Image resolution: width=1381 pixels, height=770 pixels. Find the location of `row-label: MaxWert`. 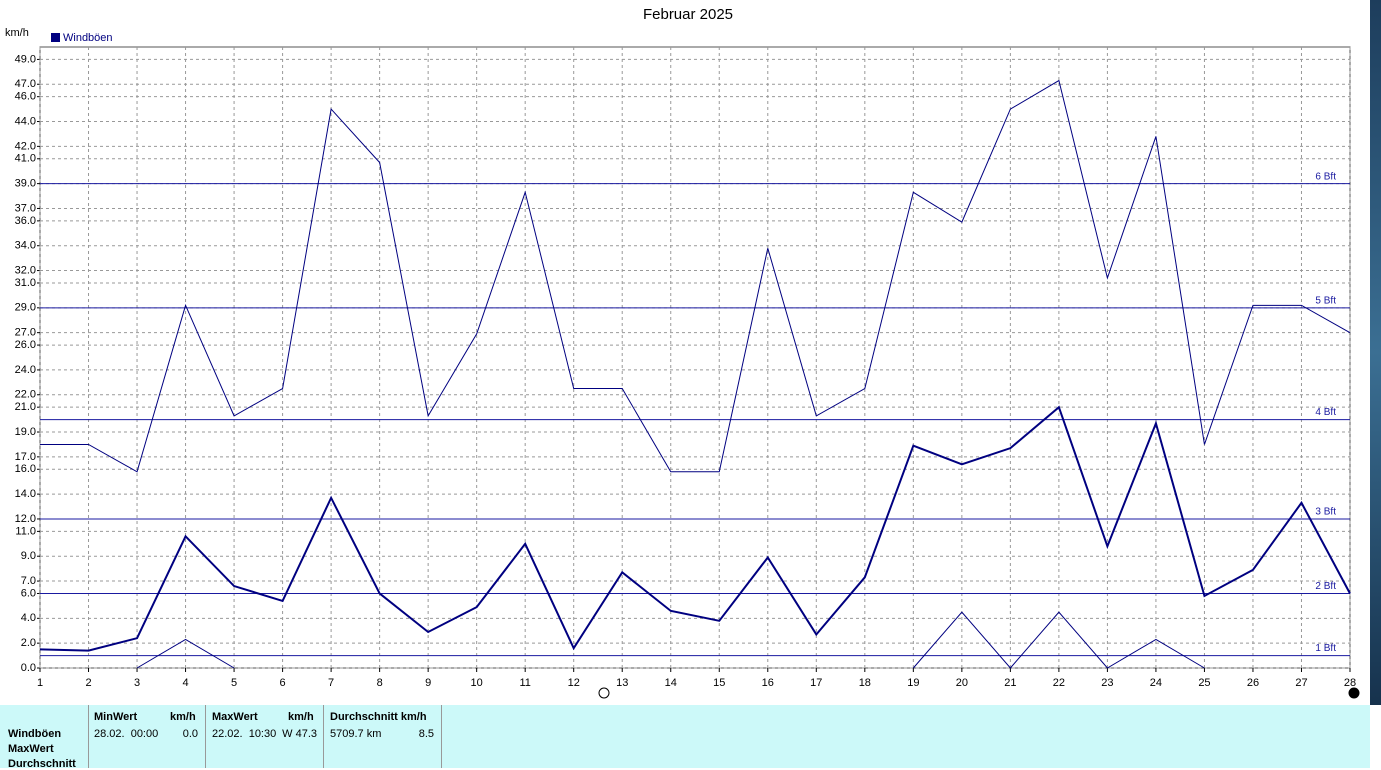

row-label: MaxWert is located at coordinates (31, 749).